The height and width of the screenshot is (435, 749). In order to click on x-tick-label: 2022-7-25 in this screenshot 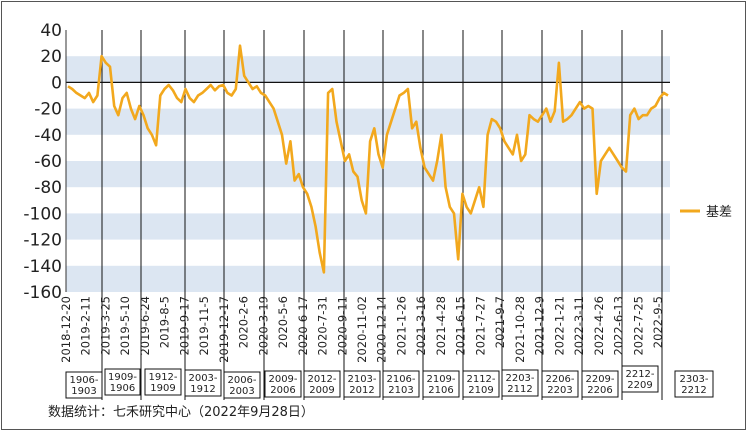, I will do `click(638, 326)`.